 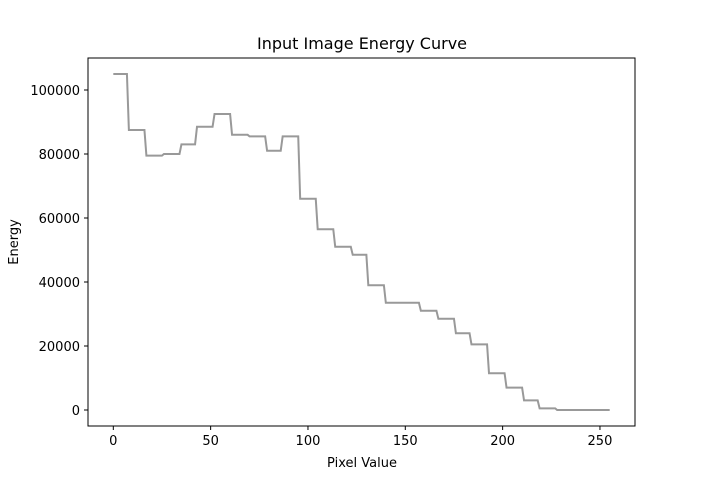 What do you see at coordinates (113, 441) in the screenshot?
I see `x-tick-label: 0` at bounding box center [113, 441].